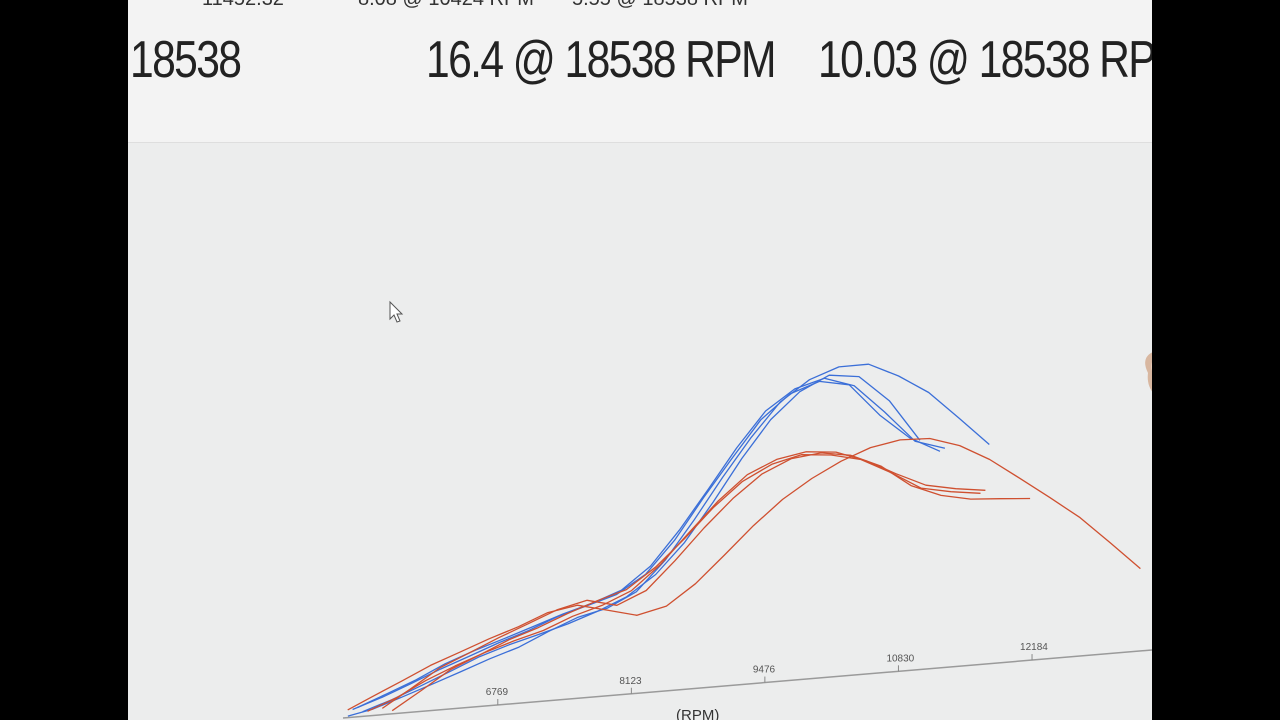 The height and width of the screenshot is (720, 1280). What do you see at coordinates (396, 311) in the screenshot?
I see `mouse-cursor-icon` at bounding box center [396, 311].